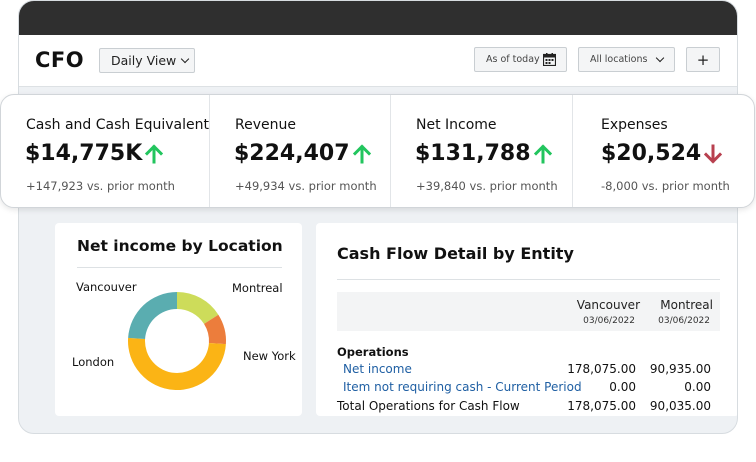 The width and height of the screenshot is (756, 462). I want to click on calendar-icon, so click(549, 59).